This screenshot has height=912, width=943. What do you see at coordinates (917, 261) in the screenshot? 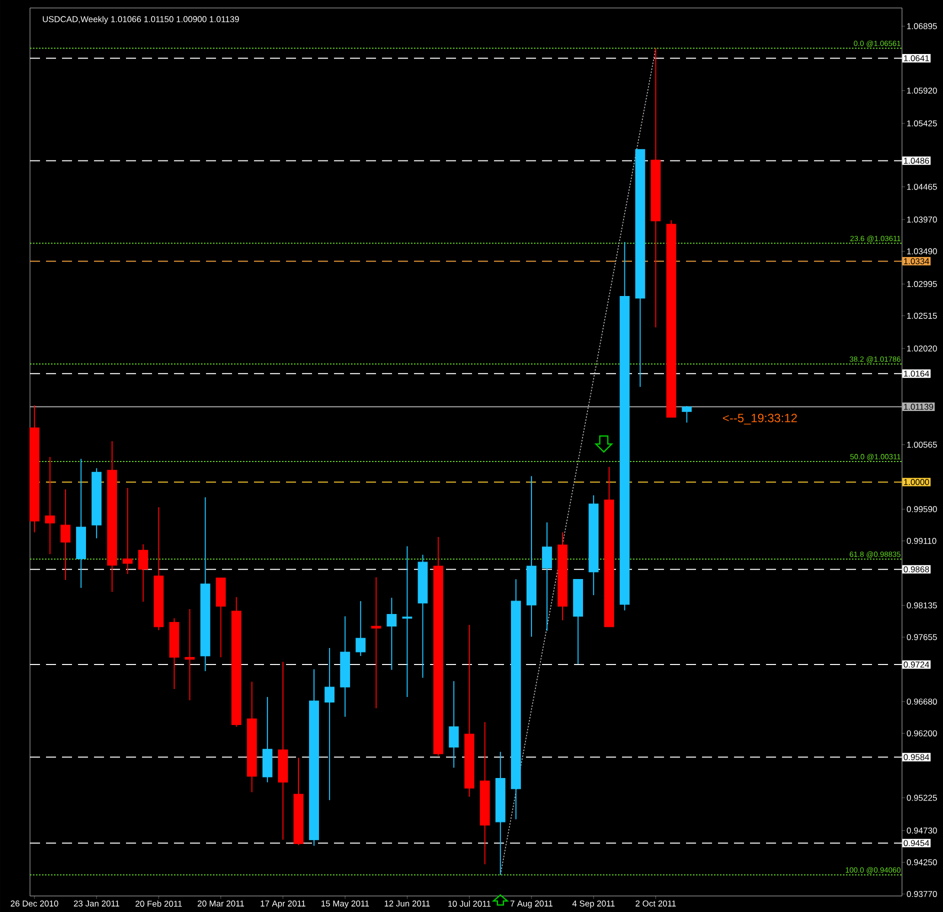
I see `ref-line-label: 1.0334` at bounding box center [917, 261].